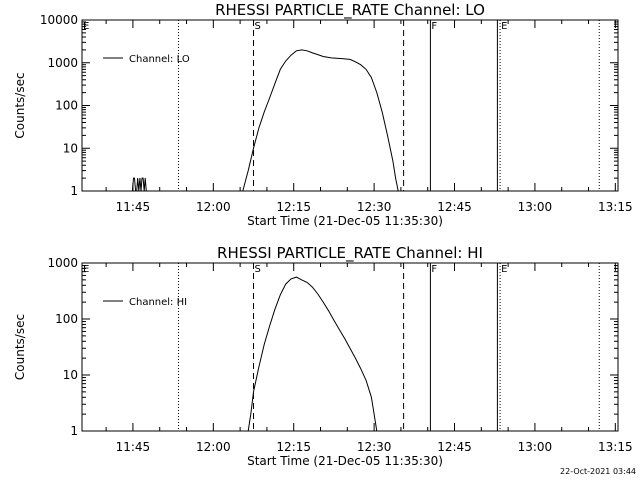 Image resolution: width=640 pixels, height=480 pixels. I want to click on legend-label: Channel: HI, so click(158, 302).